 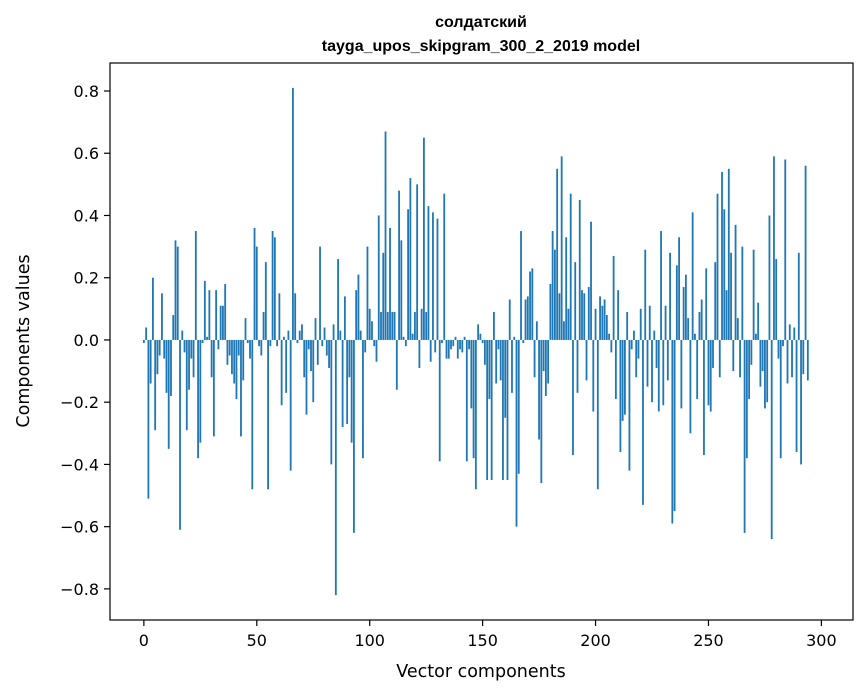 I want to click on x-tick-label: 300, so click(x=821, y=640).